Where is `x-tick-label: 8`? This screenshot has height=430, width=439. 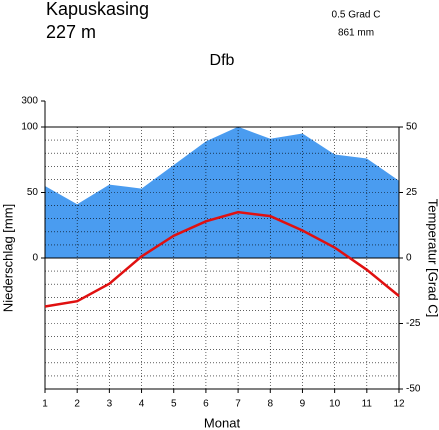 x-tick-label: 8 is located at coordinates (270, 404).